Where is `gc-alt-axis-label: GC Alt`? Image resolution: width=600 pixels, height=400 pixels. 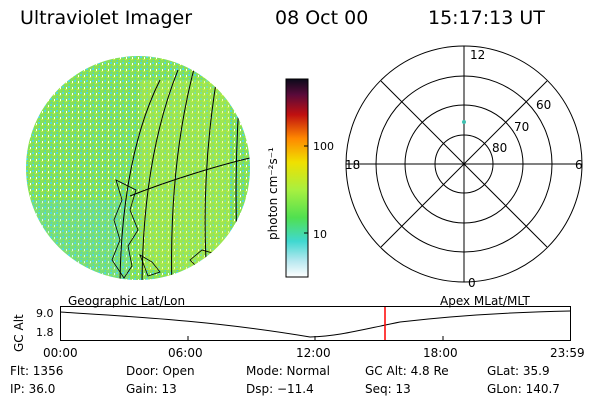
gc-alt-axis-label: GC Alt is located at coordinates (19, 333).